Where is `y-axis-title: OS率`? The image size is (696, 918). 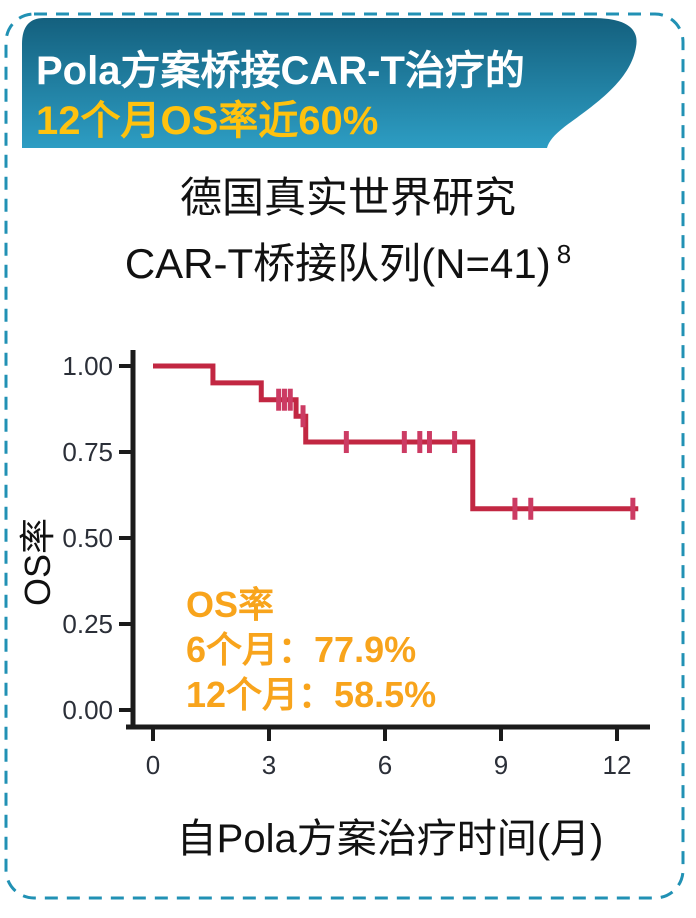
y-axis-title: OS率 is located at coordinates (37, 562).